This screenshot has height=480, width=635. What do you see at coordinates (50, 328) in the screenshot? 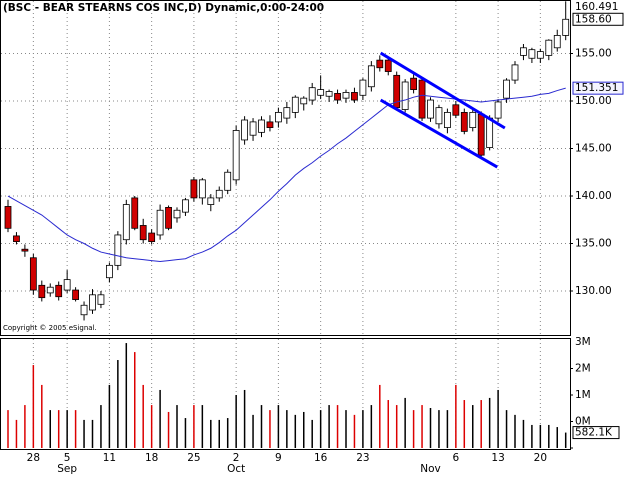
I see `copyright: Copyright © 2005 eSignal.` at bounding box center [50, 328].